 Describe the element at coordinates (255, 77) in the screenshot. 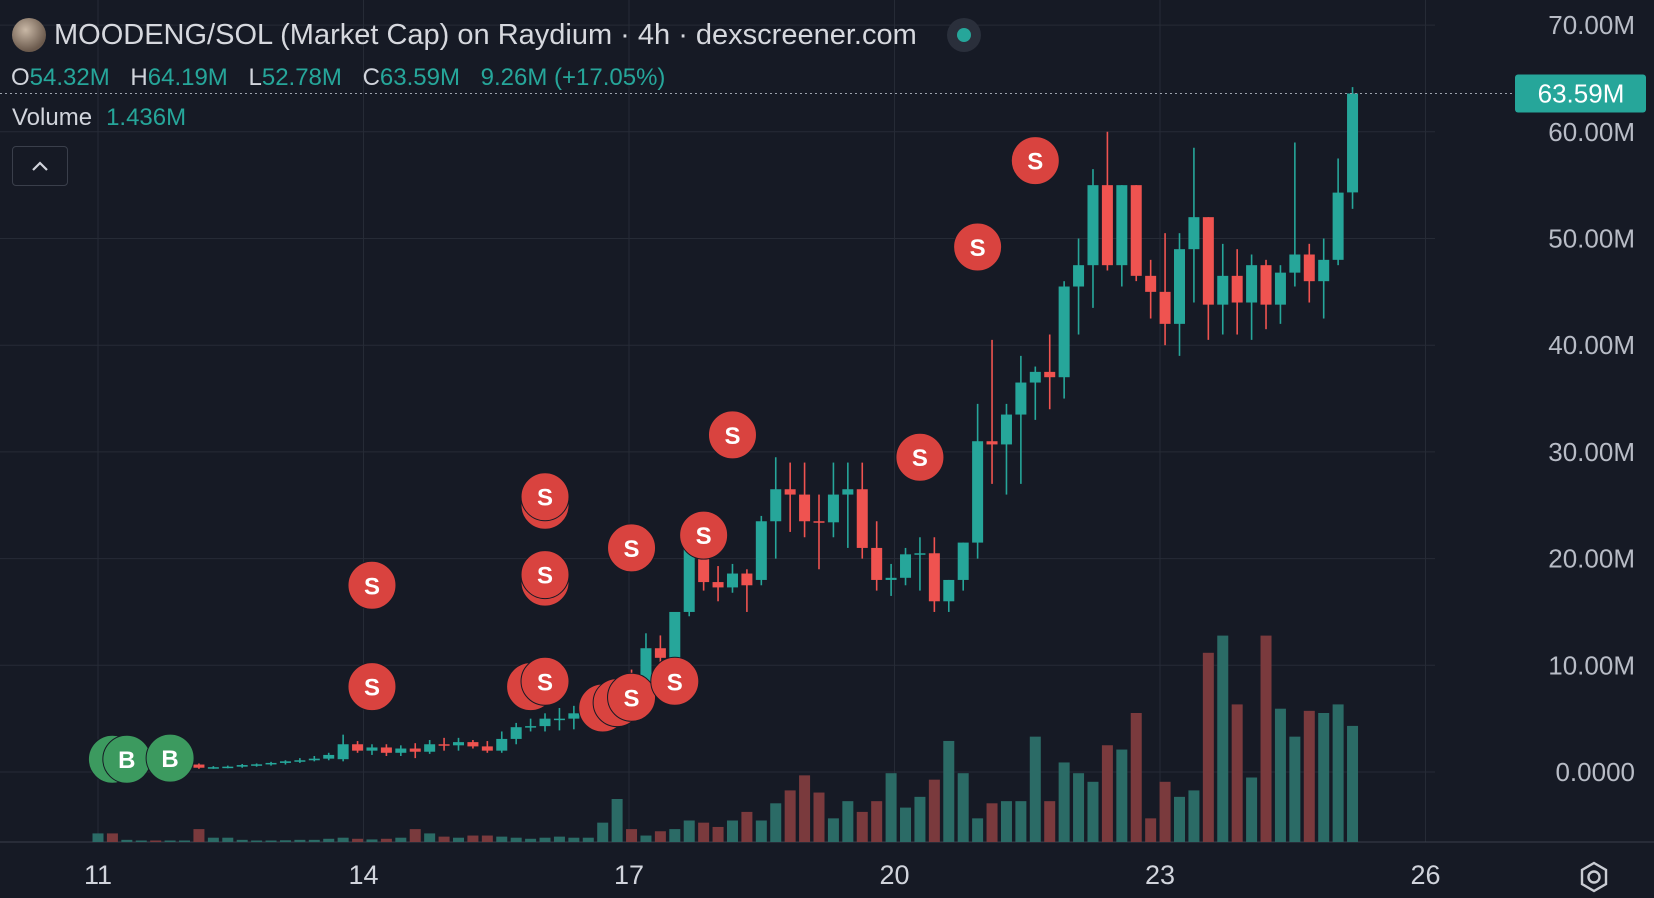

I see `low-label: L` at that location.